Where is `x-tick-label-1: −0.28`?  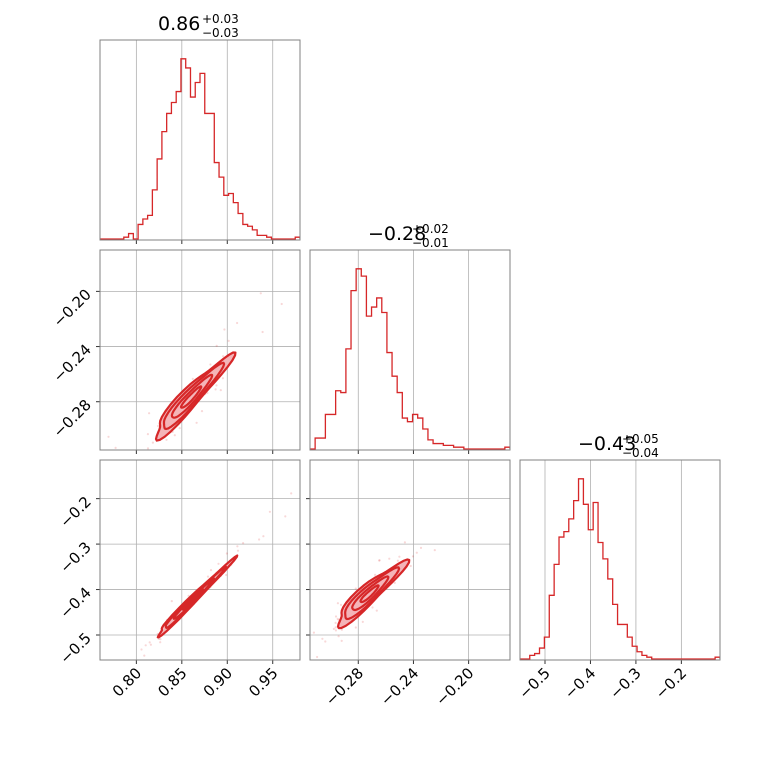
x-tick-label-1: −0.28 is located at coordinates (344, 686).